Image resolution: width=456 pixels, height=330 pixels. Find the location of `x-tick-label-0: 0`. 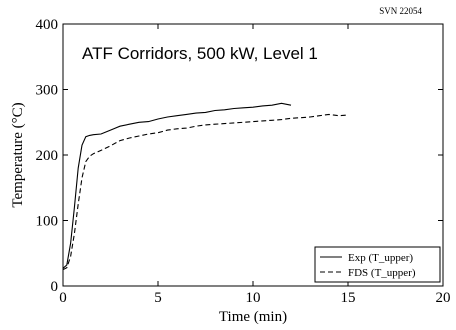

x-tick-label-0: 0 is located at coordinates (63, 298).